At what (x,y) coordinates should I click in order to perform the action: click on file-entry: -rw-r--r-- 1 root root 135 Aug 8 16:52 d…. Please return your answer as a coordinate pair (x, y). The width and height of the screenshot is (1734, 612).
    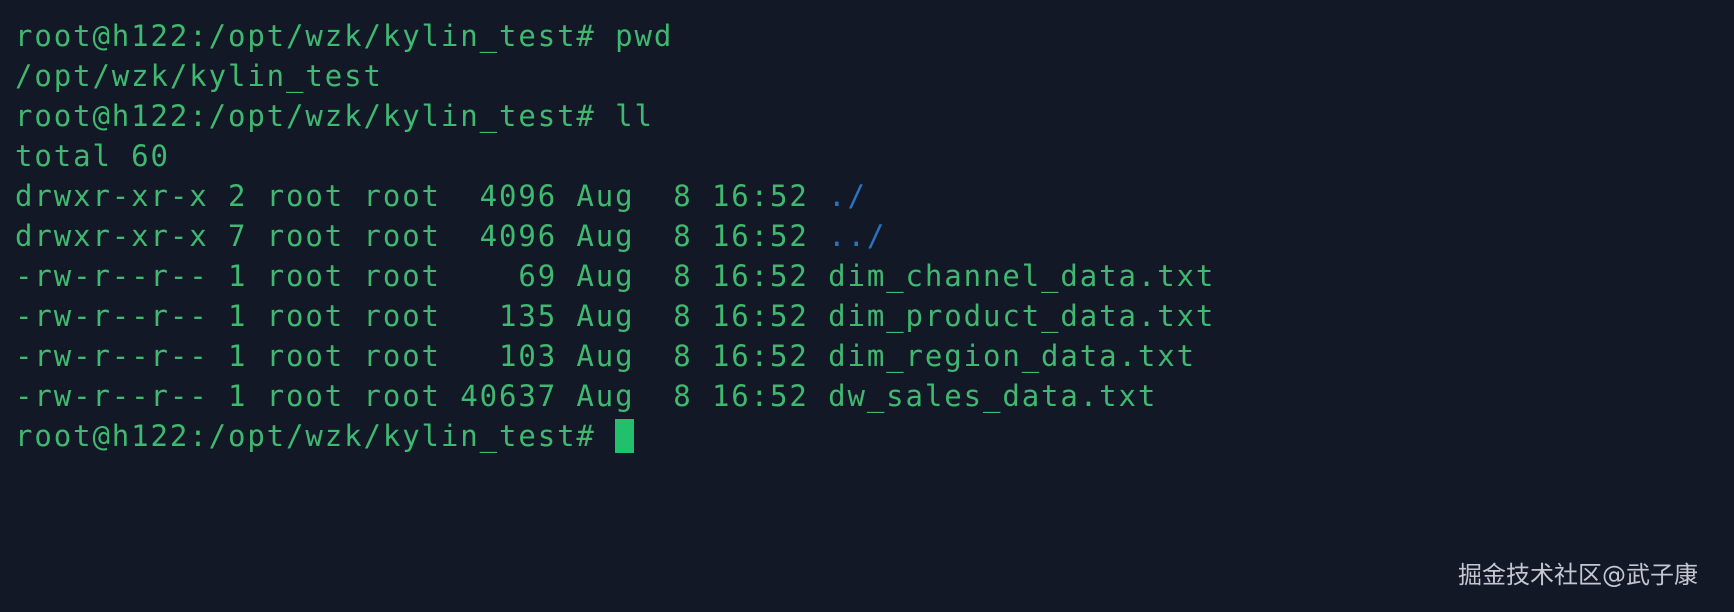
    Looking at the image, I should click on (615, 316).